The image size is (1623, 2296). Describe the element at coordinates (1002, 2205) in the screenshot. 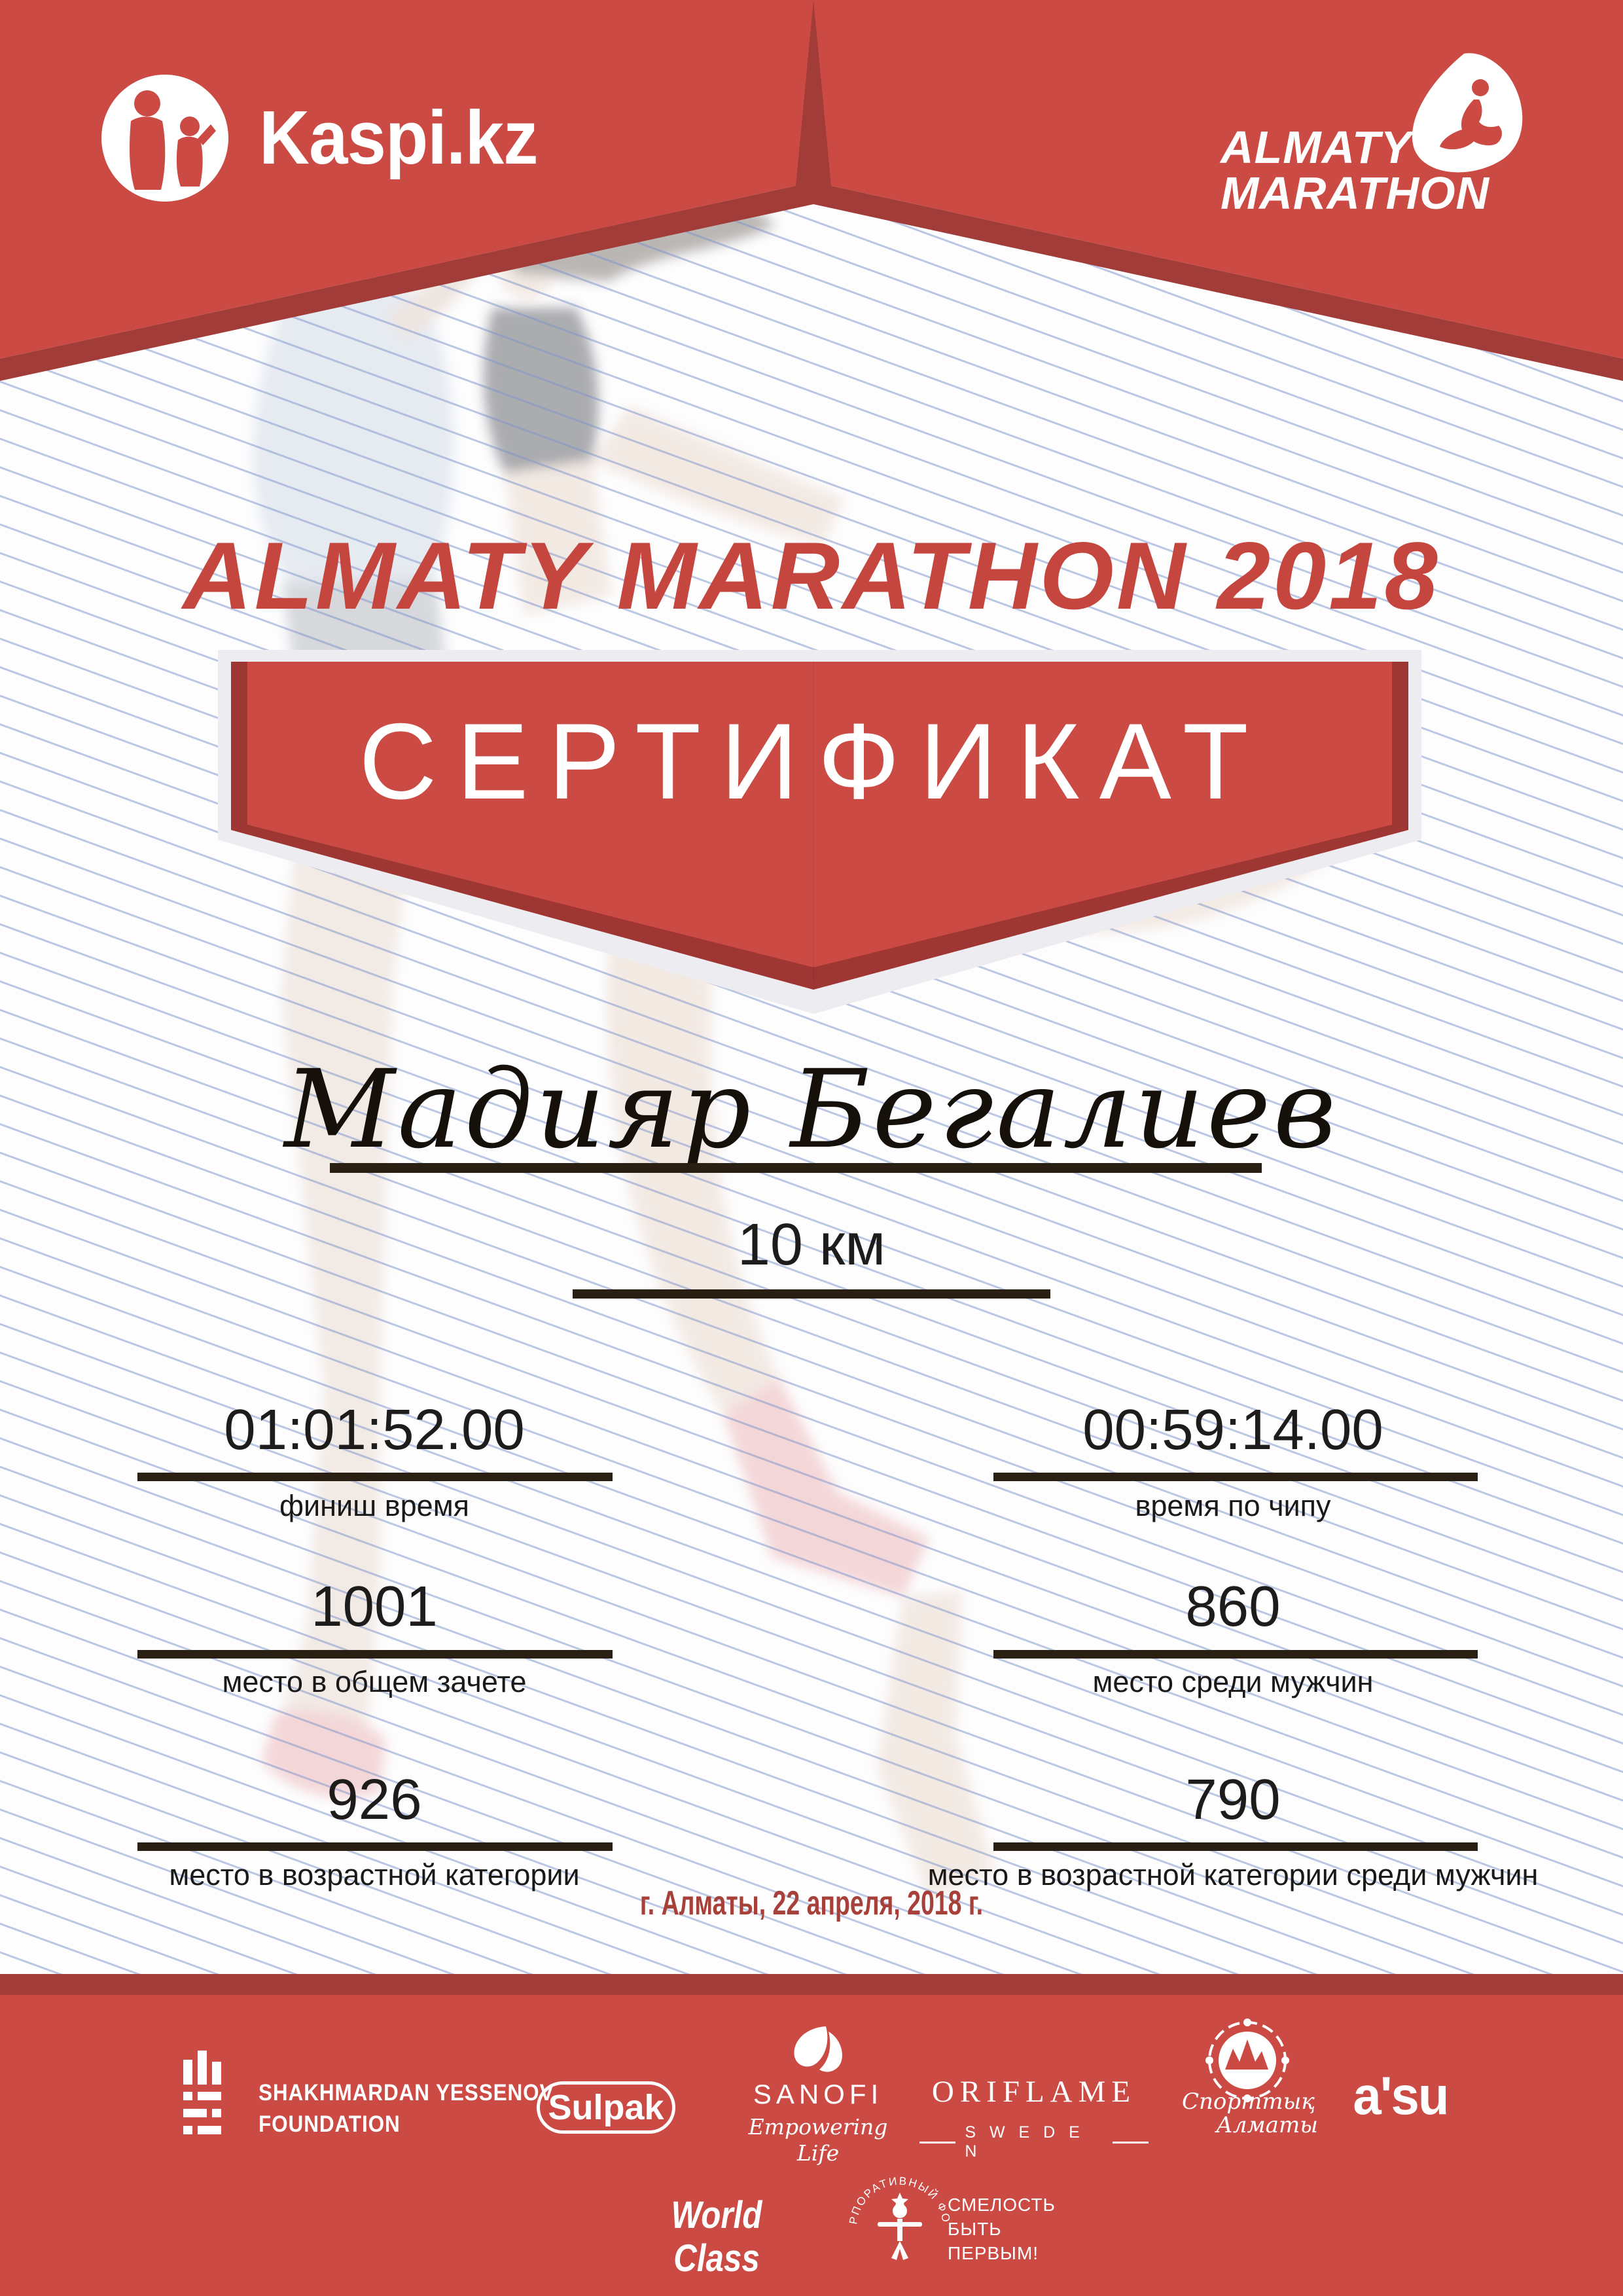

I see `fund-motto-line1: СМЕЛОСТЬ` at that location.